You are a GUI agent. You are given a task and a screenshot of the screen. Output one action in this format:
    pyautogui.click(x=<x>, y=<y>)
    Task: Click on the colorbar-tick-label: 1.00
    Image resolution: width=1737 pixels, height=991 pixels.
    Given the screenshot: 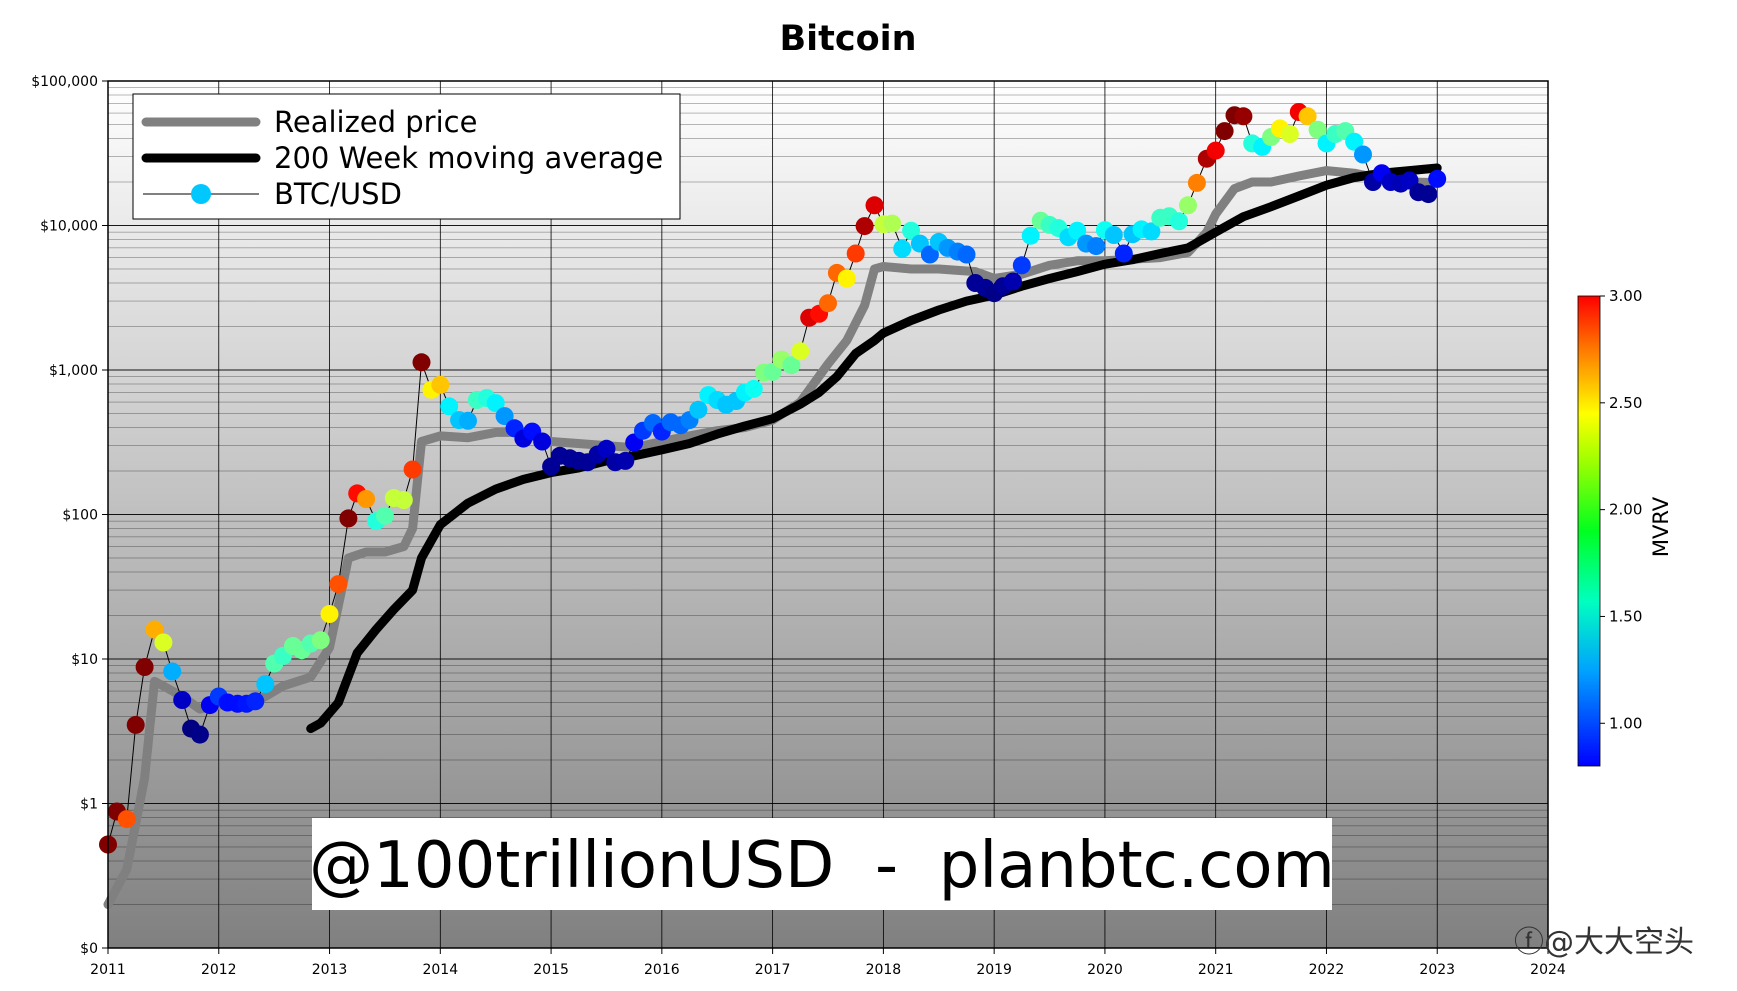 What is the action you would take?
    pyautogui.click(x=1625, y=723)
    